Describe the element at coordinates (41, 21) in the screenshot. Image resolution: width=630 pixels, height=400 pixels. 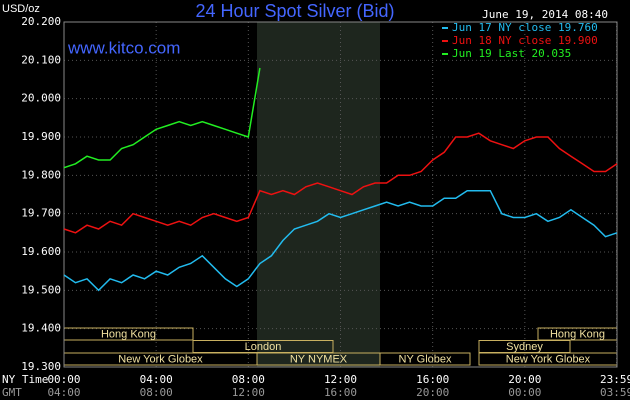
I see `y-tick-label: 20.200` at that location.